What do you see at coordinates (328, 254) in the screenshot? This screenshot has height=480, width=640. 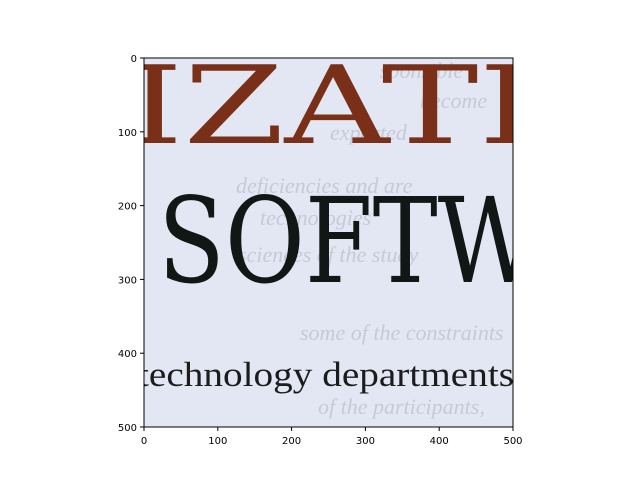 I see `ghost-text-line: sciences of the study` at bounding box center [328, 254].